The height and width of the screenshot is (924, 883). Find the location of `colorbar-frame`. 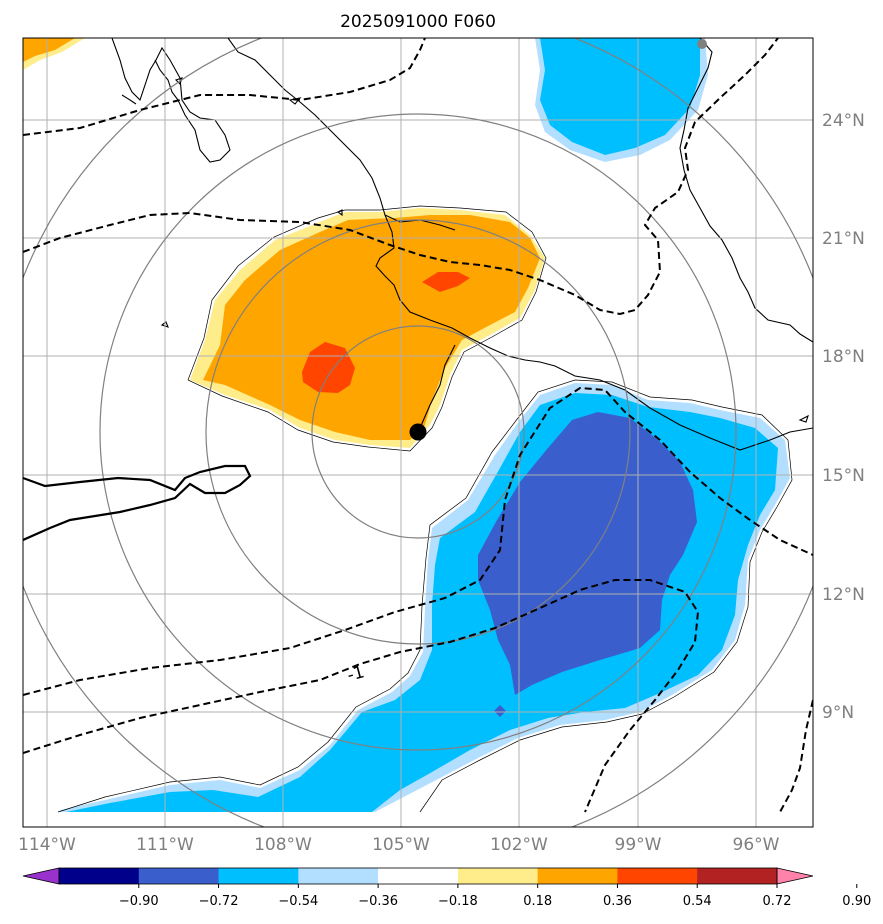

colorbar-frame is located at coordinates (418, 876).